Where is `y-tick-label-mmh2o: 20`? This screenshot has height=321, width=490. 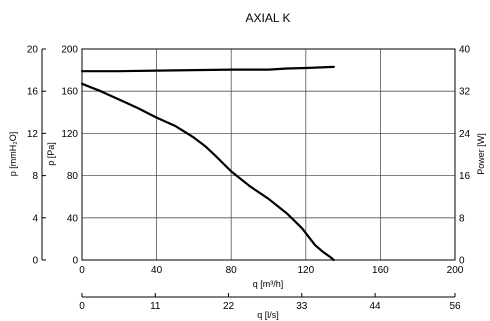 y-tick-label-mmh2o: 20 is located at coordinates (33, 50).